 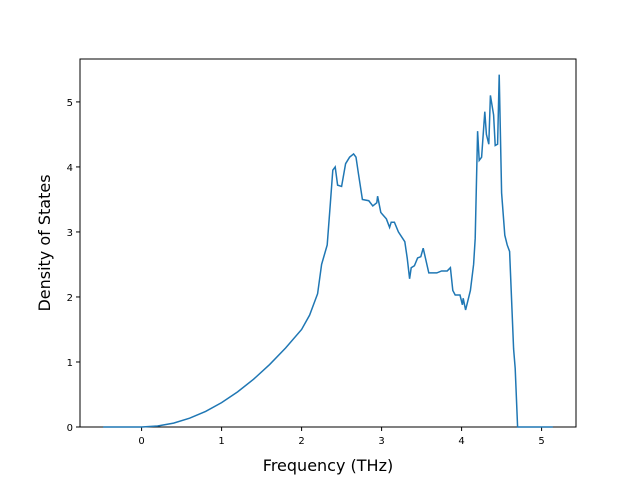 I want to click on x-tick-label: 1, so click(x=221, y=441).